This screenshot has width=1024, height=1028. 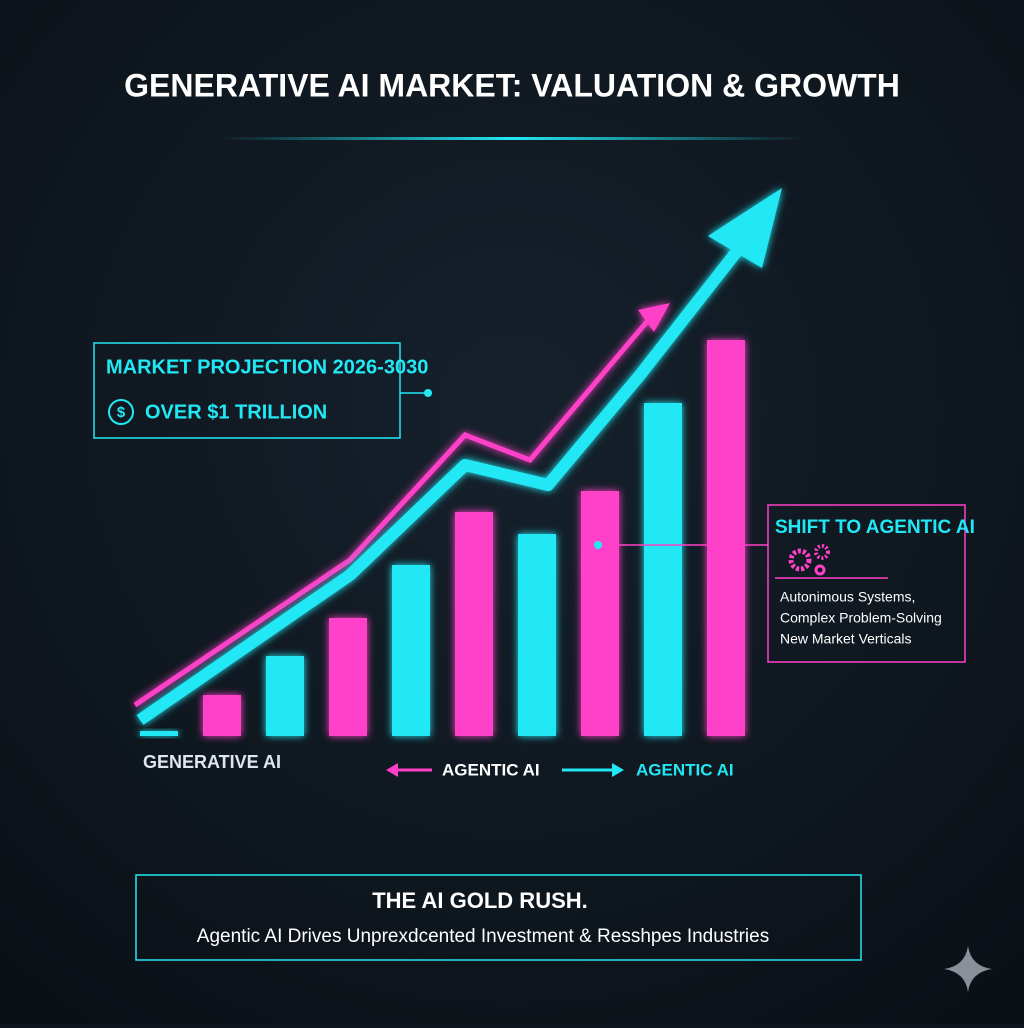 What do you see at coordinates (968, 969) in the screenshot?
I see `watermark-star` at bounding box center [968, 969].